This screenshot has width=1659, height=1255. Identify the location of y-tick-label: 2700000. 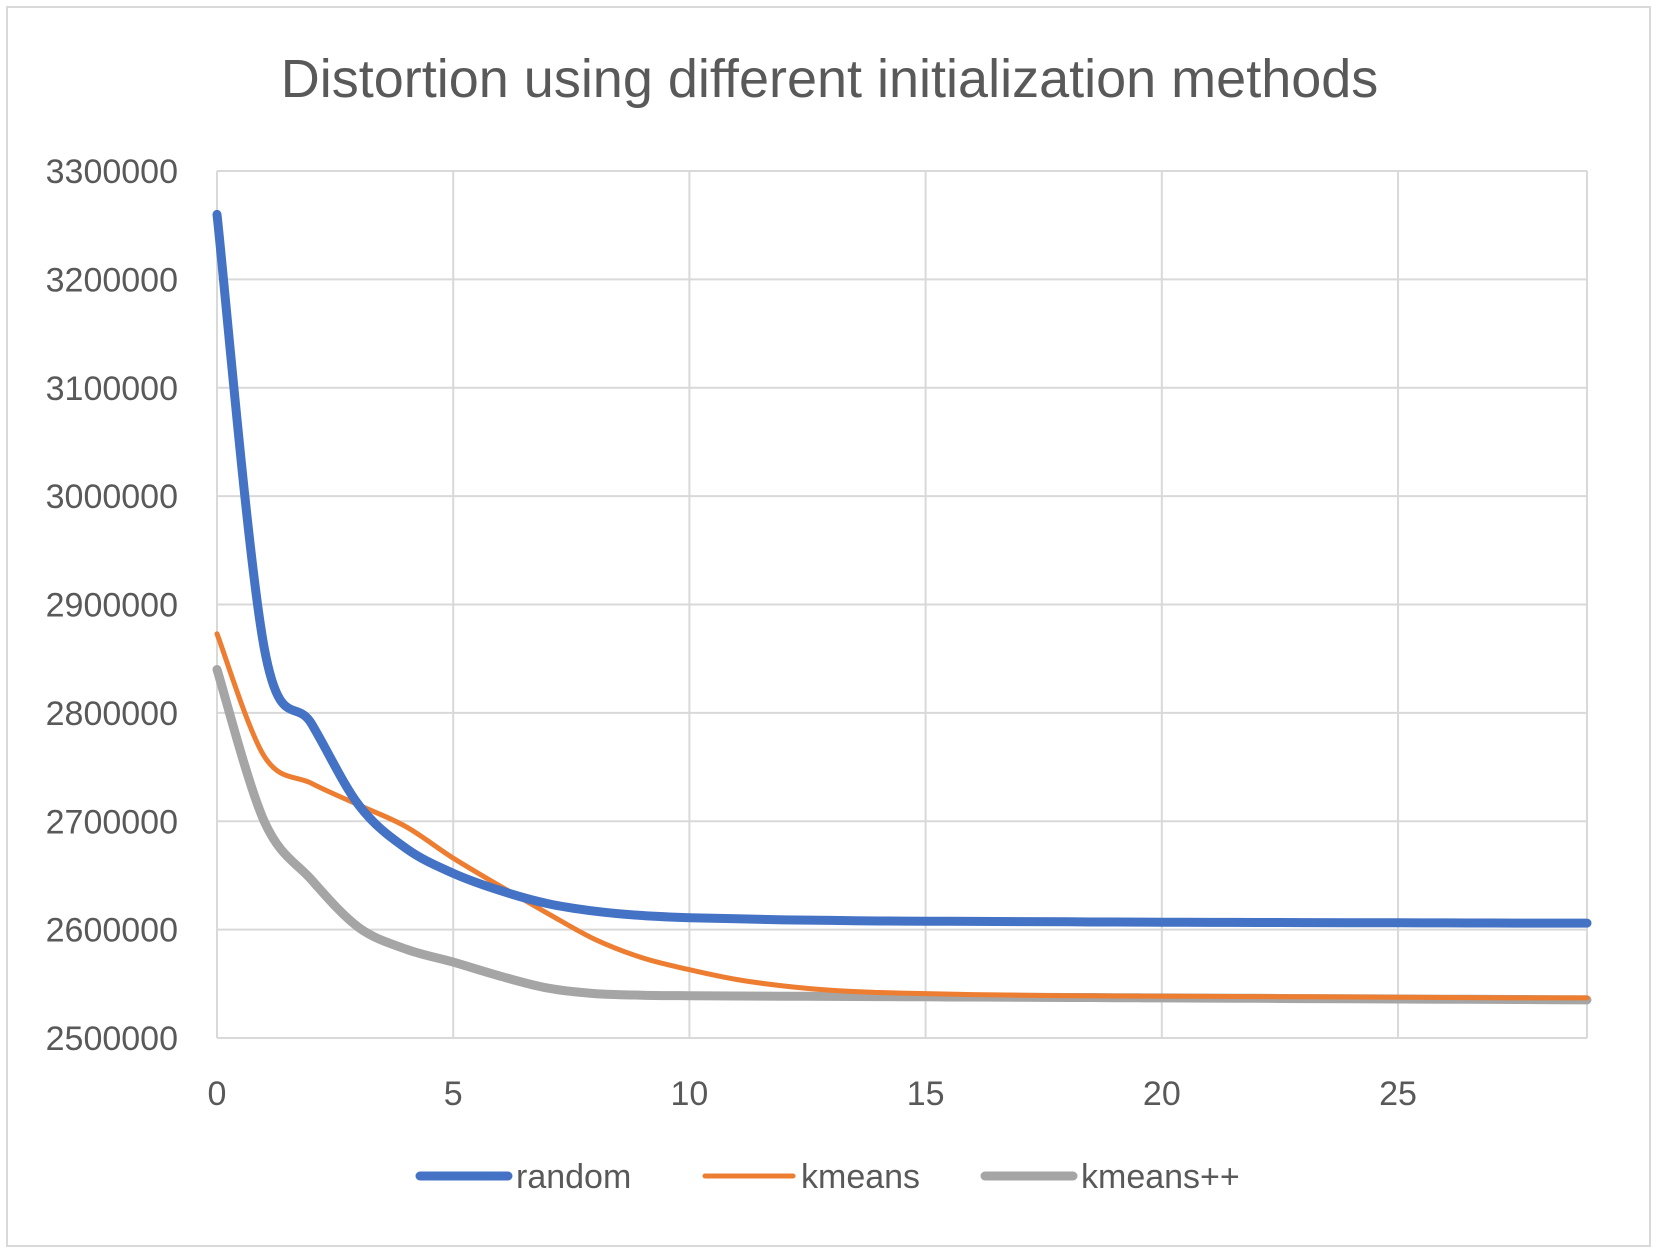
(112, 822).